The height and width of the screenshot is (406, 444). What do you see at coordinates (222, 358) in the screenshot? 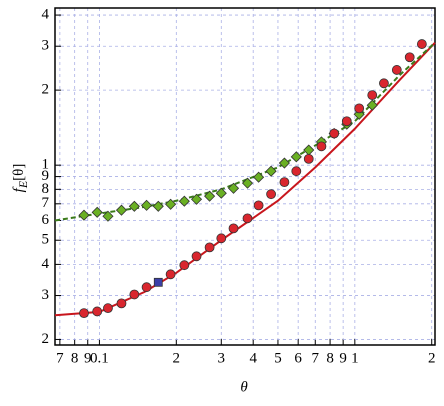
I see `x-tick-label: 3` at bounding box center [222, 358].